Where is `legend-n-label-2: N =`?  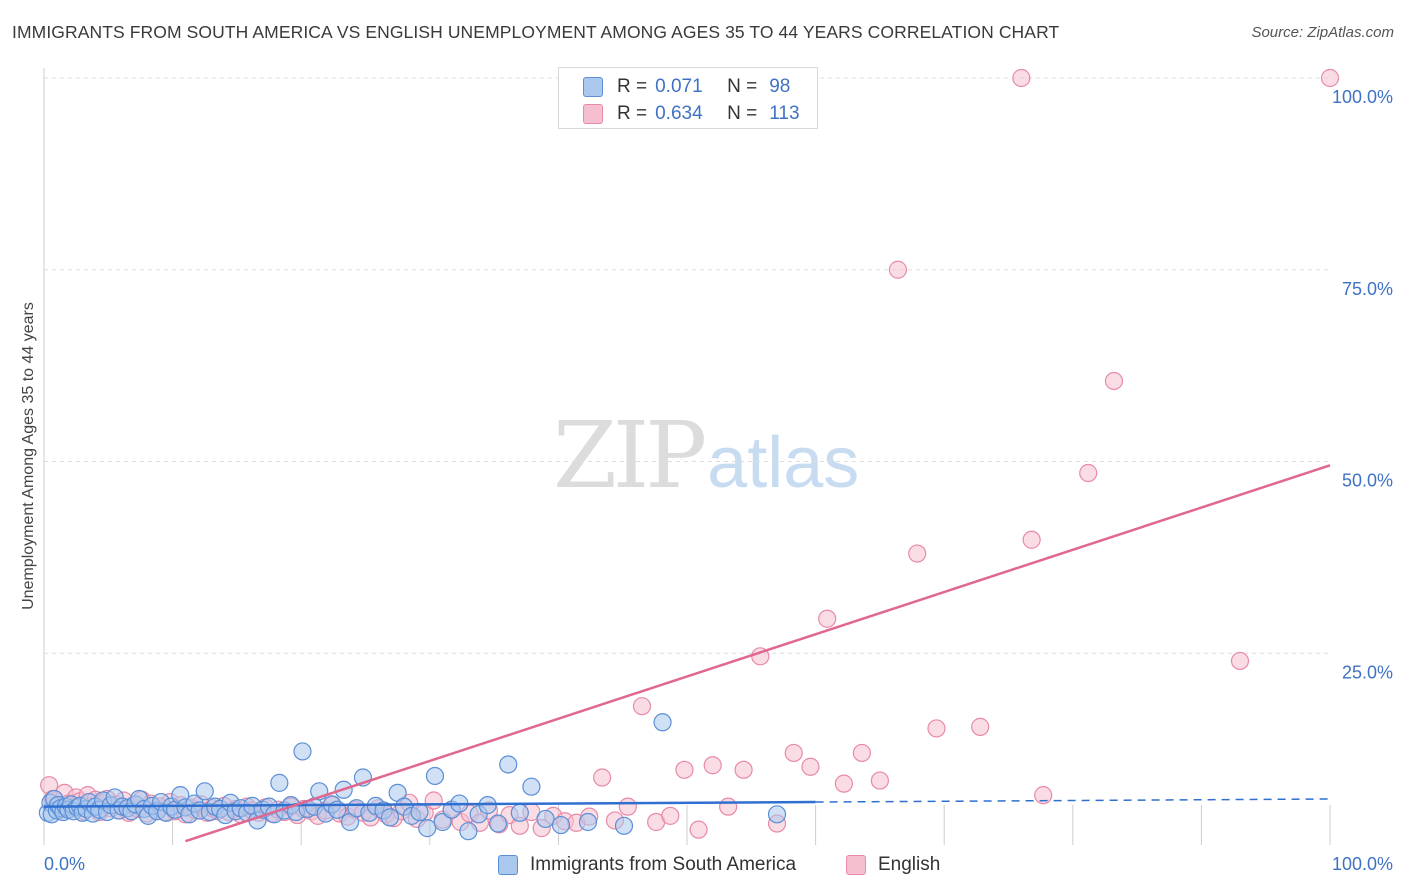 legend-n-label-2: N = is located at coordinates (742, 113).